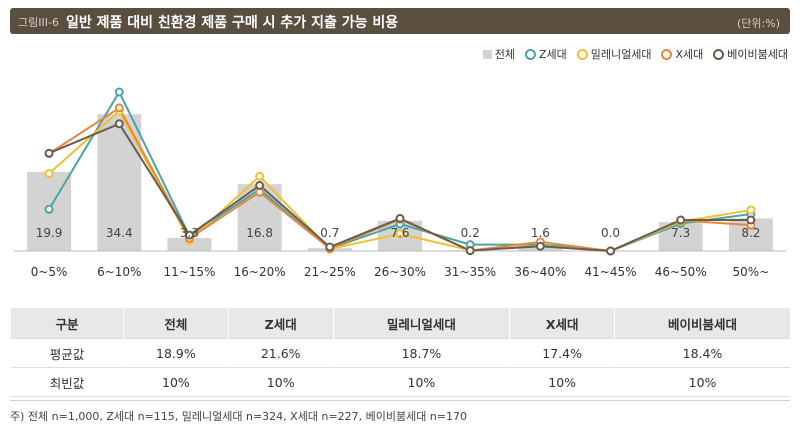  I want to click on chart-title: 일반 제품 대비 친환경 제품 구매 시 추가 지출 가능 비용, so click(232, 23).